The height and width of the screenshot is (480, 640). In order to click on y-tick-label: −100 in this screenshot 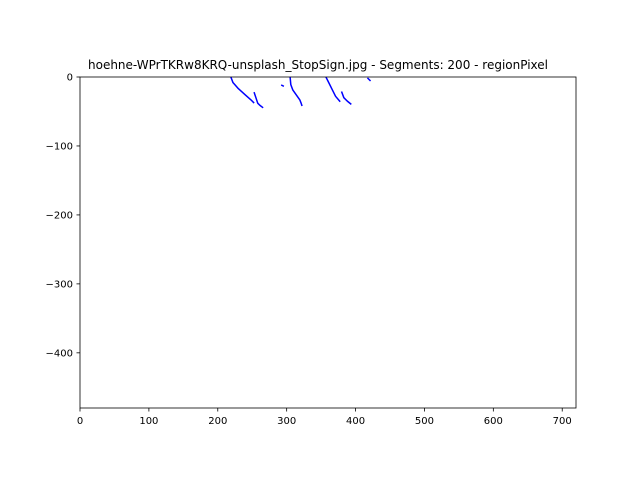, I will do `click(59, 146)`.